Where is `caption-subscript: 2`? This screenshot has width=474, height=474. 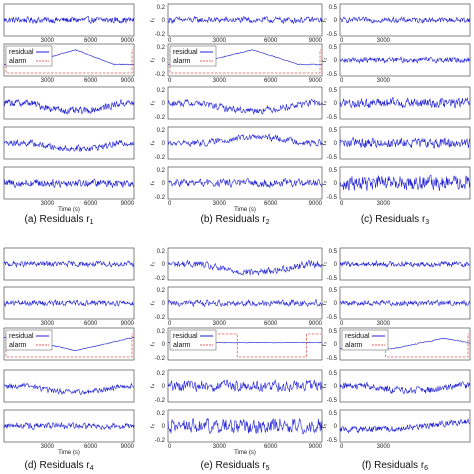
caption-subscript: 2 is located at coordinates (268, 222).